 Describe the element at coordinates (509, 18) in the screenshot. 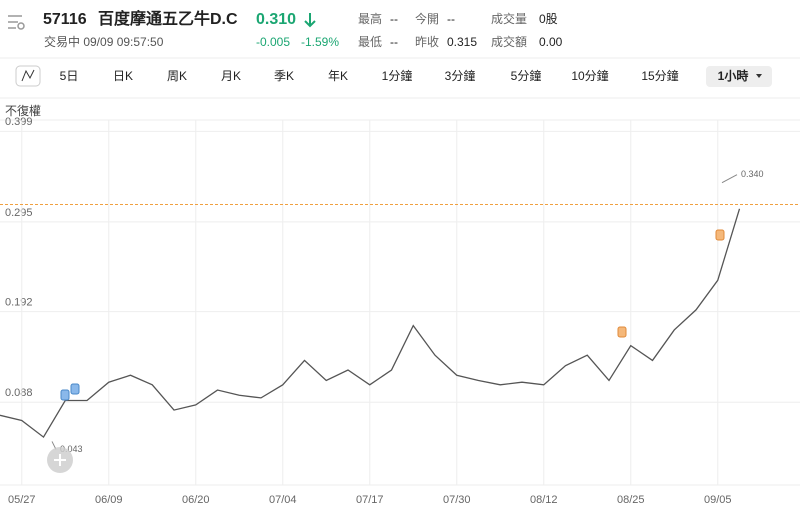

I see `stat-label: 成交量` at that location.